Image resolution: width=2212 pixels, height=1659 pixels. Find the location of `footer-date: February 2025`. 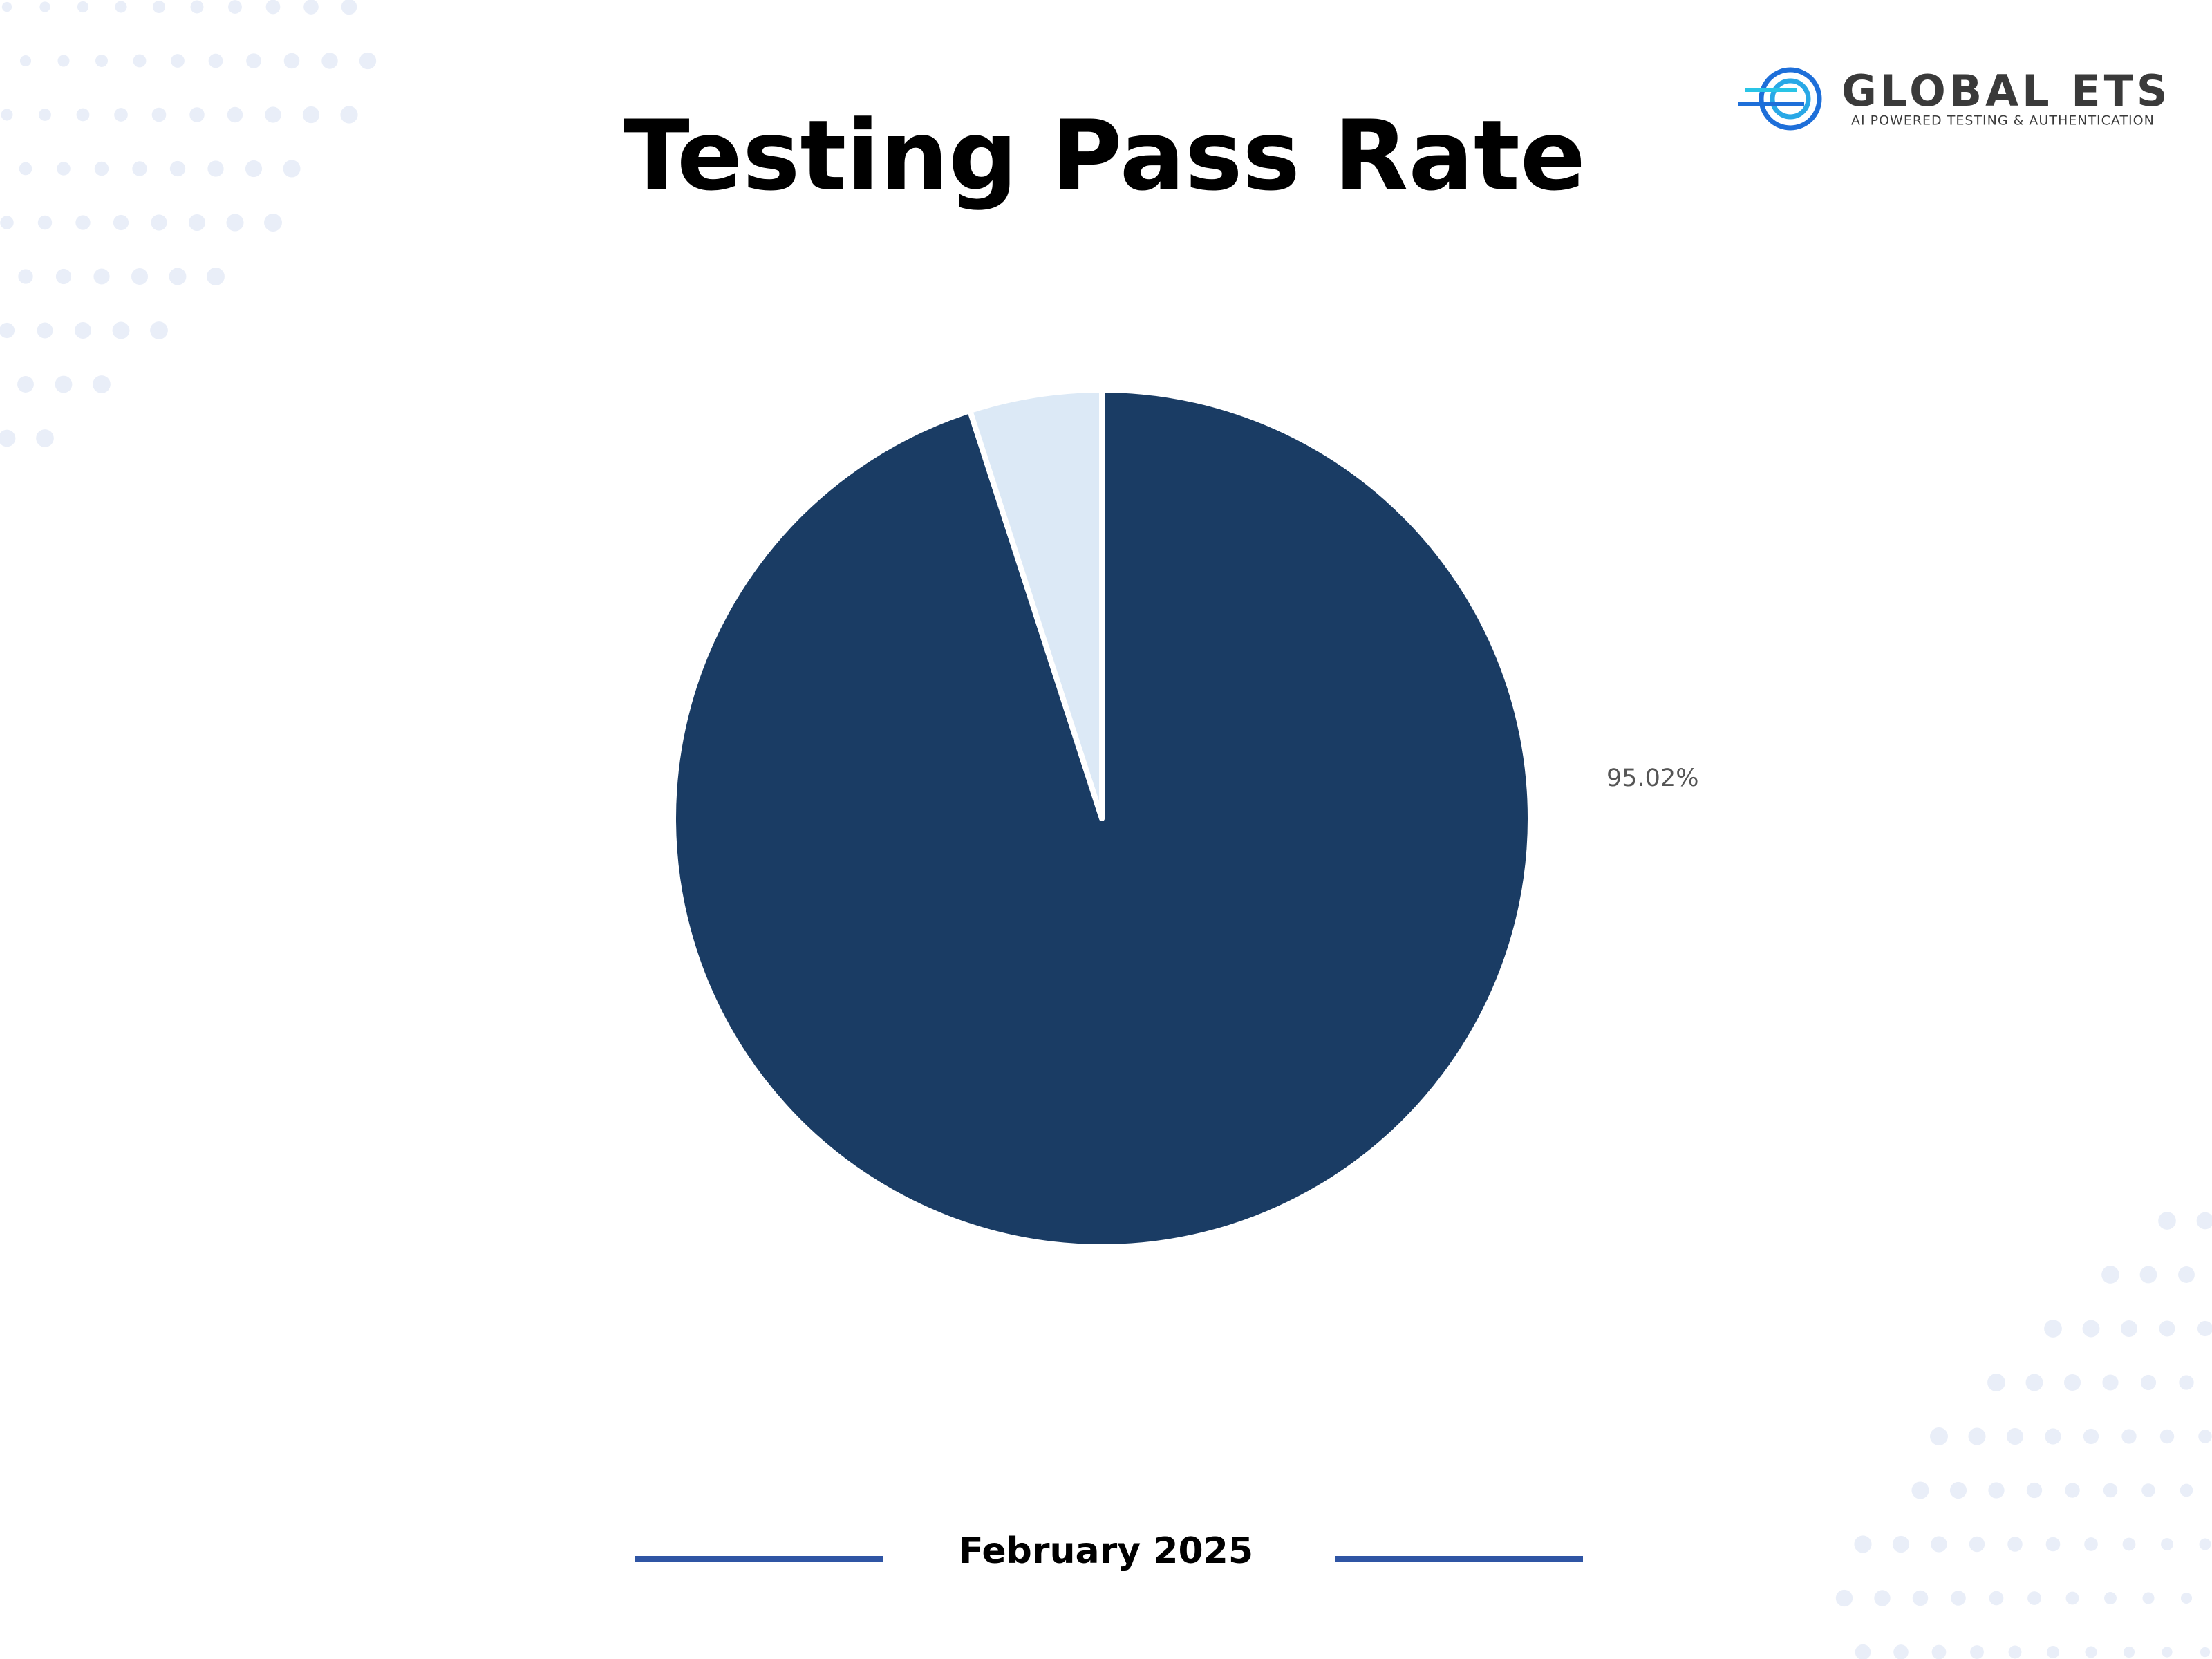

footer-date: February 2025 is located at coordinates (1106, 1551).